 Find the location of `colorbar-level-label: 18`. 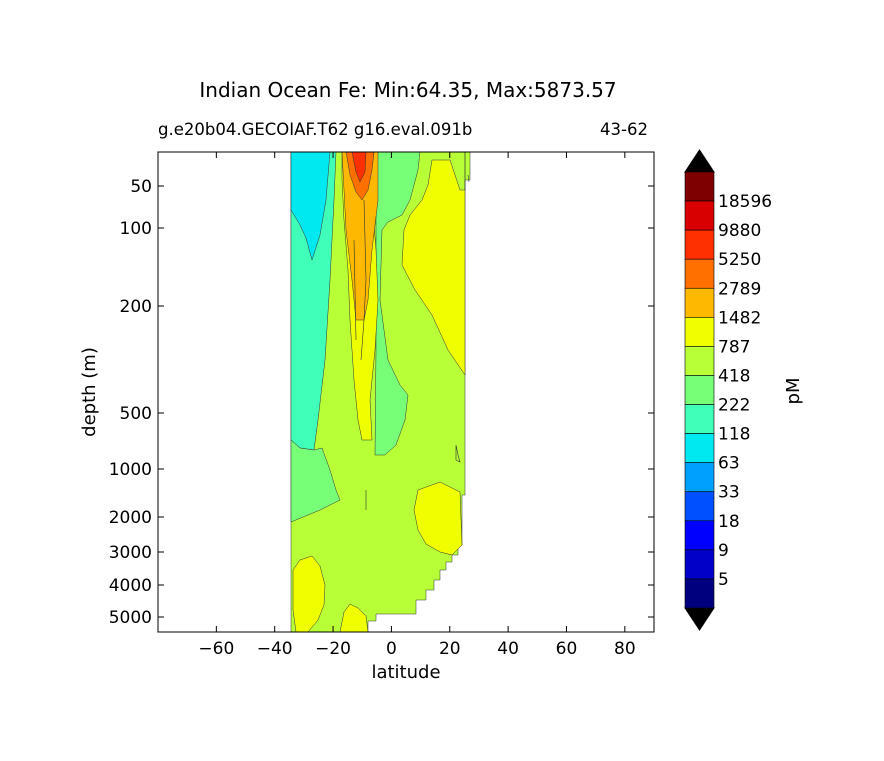

colorbar-level-label: 18 is located at coordinates (729, 522).